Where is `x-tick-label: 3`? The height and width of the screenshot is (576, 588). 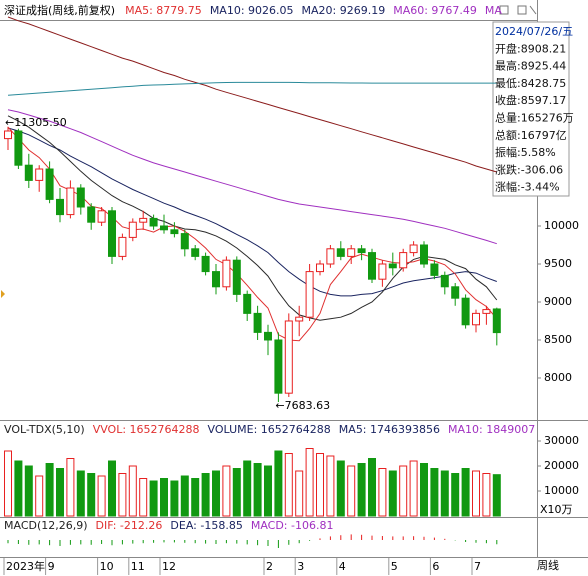
x-tick-label: 3 is located at coordinates (300, 566).